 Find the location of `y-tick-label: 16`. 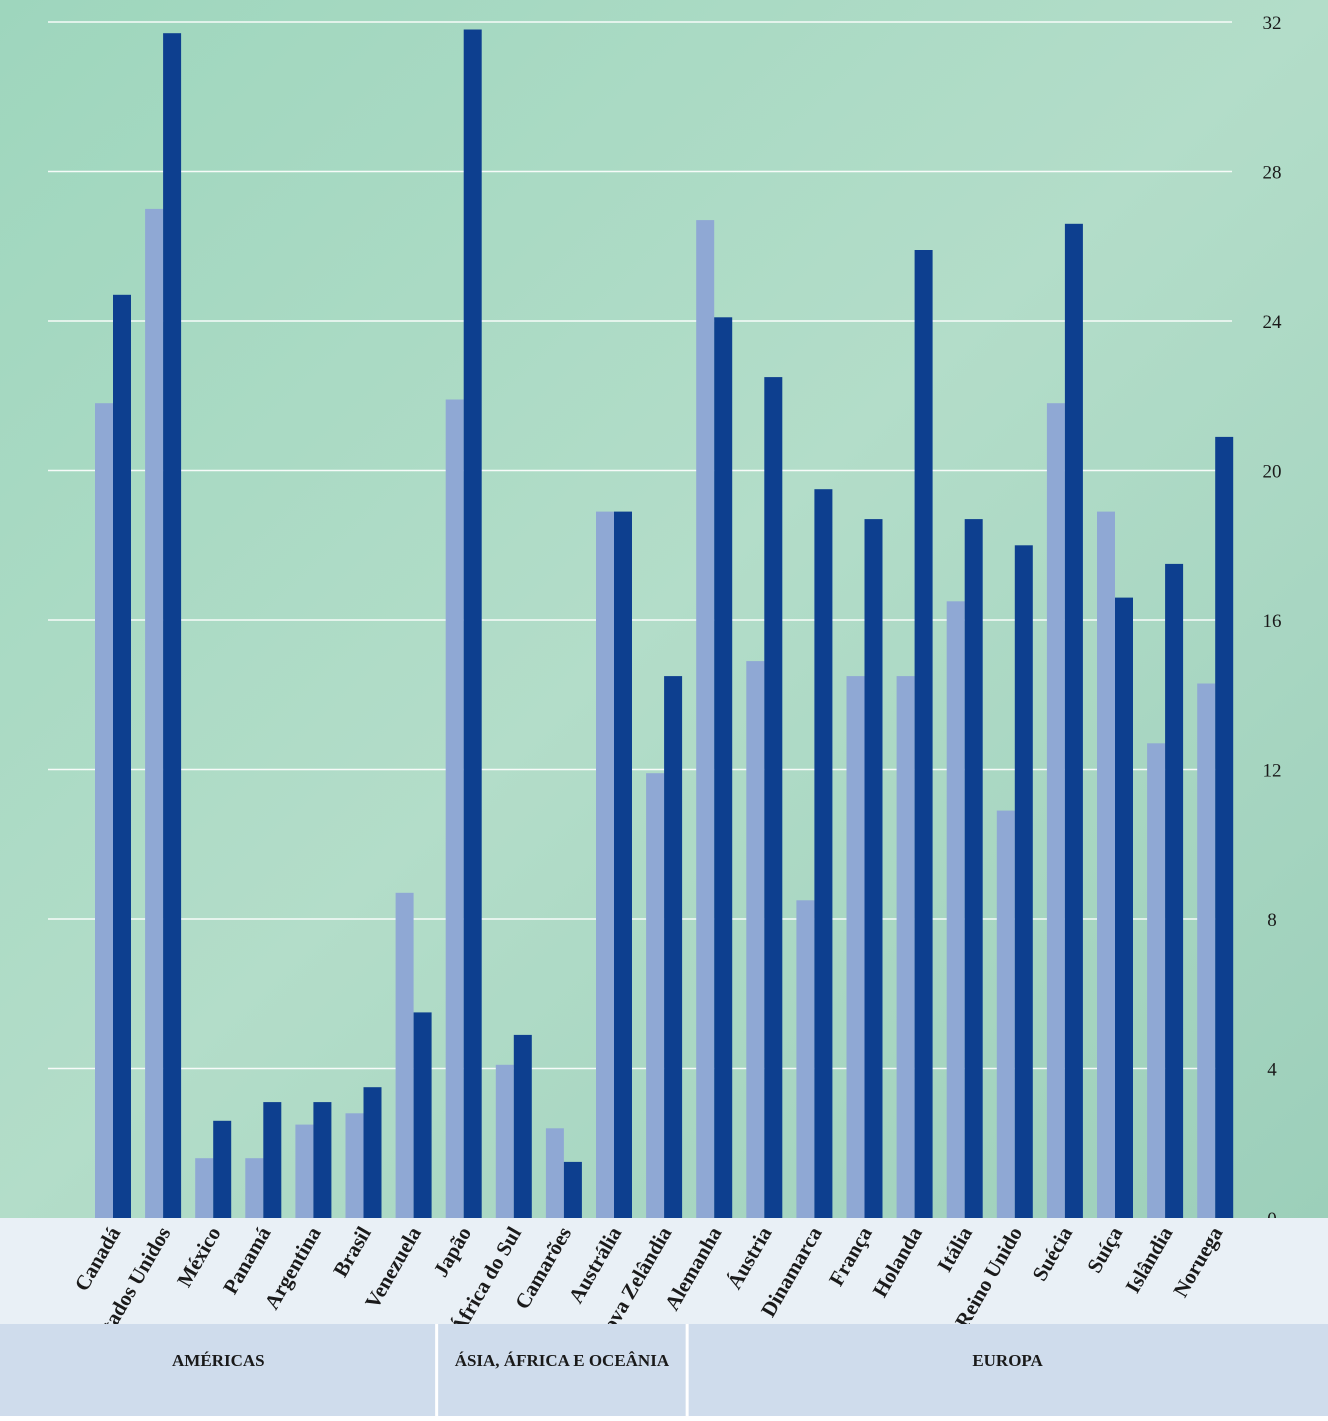

y-tick-label: 16 is located at coordinates (1272, 621).